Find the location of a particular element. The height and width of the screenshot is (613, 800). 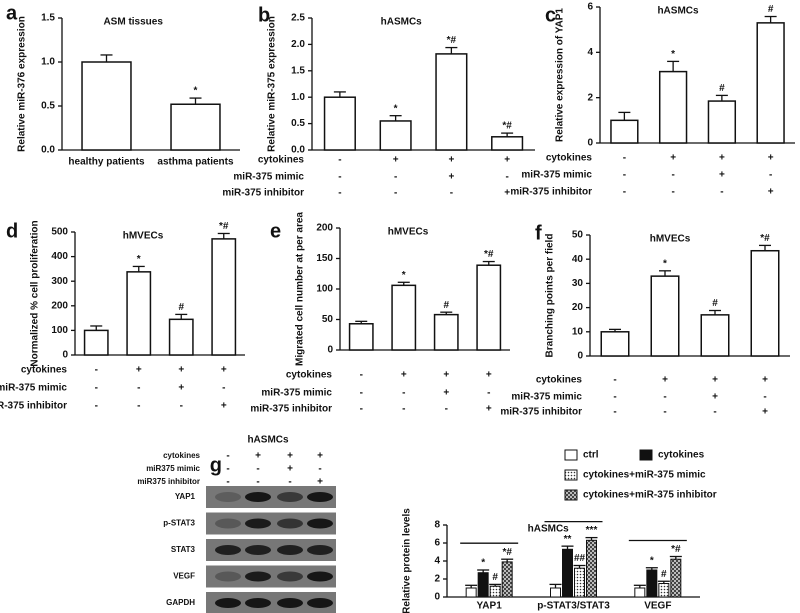

y-tick-label: 50 is located at coordinates (328, 319).